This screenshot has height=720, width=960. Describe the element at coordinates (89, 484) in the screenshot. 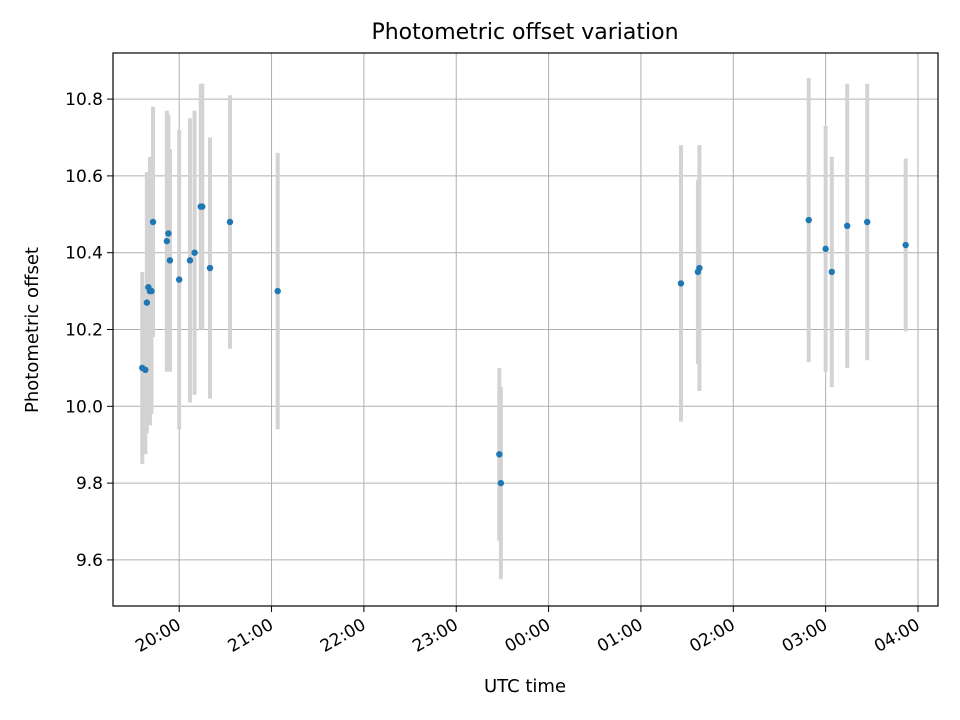

I see `y-tick-label: 9.8` at that location.